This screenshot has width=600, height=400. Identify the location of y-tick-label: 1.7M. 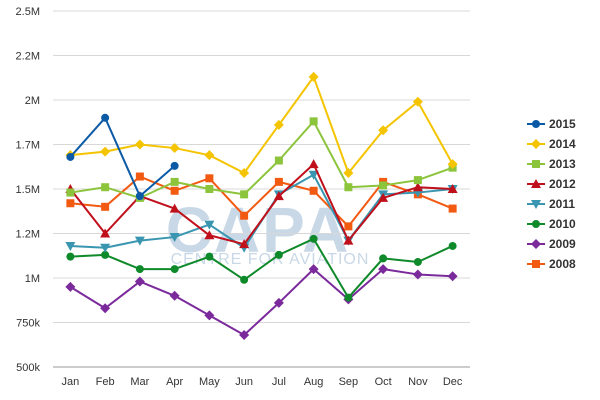
(28, 146).